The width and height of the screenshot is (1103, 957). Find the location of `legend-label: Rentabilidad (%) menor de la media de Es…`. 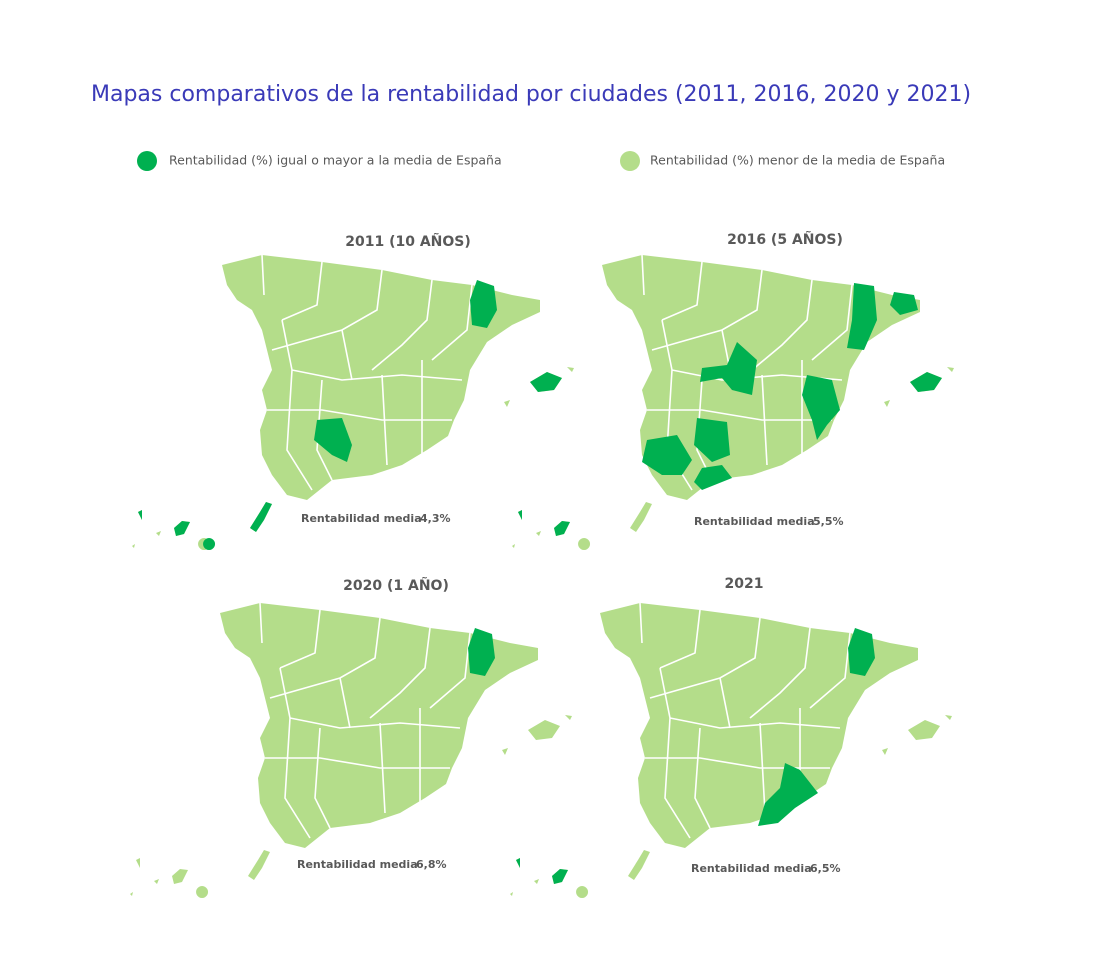

legend-label: Rentabilidad (%) menor de la media de Es… is located at coordinates (797, 160).